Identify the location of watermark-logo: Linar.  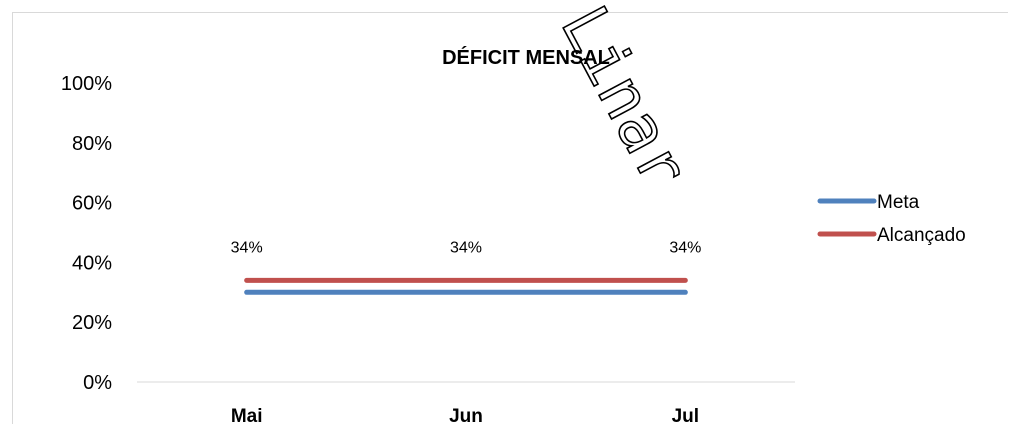
(624, 100).